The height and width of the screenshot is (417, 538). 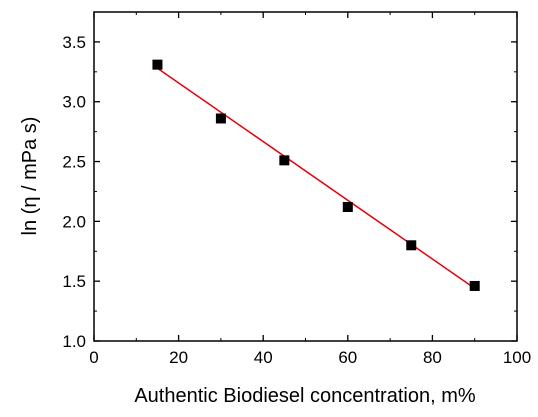 What do you see at coordinates (74, 281) in the screenshot?
I see `y-tick-label: 1.5` at bounding box center [74, 281].